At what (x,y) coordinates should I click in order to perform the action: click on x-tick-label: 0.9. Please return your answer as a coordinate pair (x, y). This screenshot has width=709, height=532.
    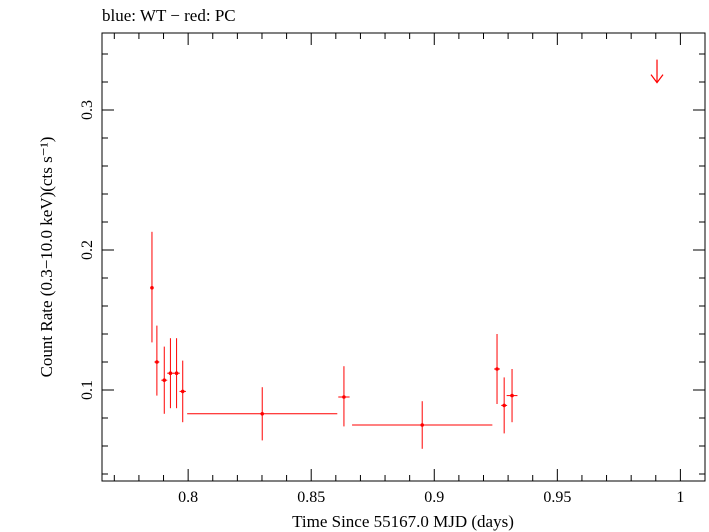
    Looking at the image, I should click on (434, 497).